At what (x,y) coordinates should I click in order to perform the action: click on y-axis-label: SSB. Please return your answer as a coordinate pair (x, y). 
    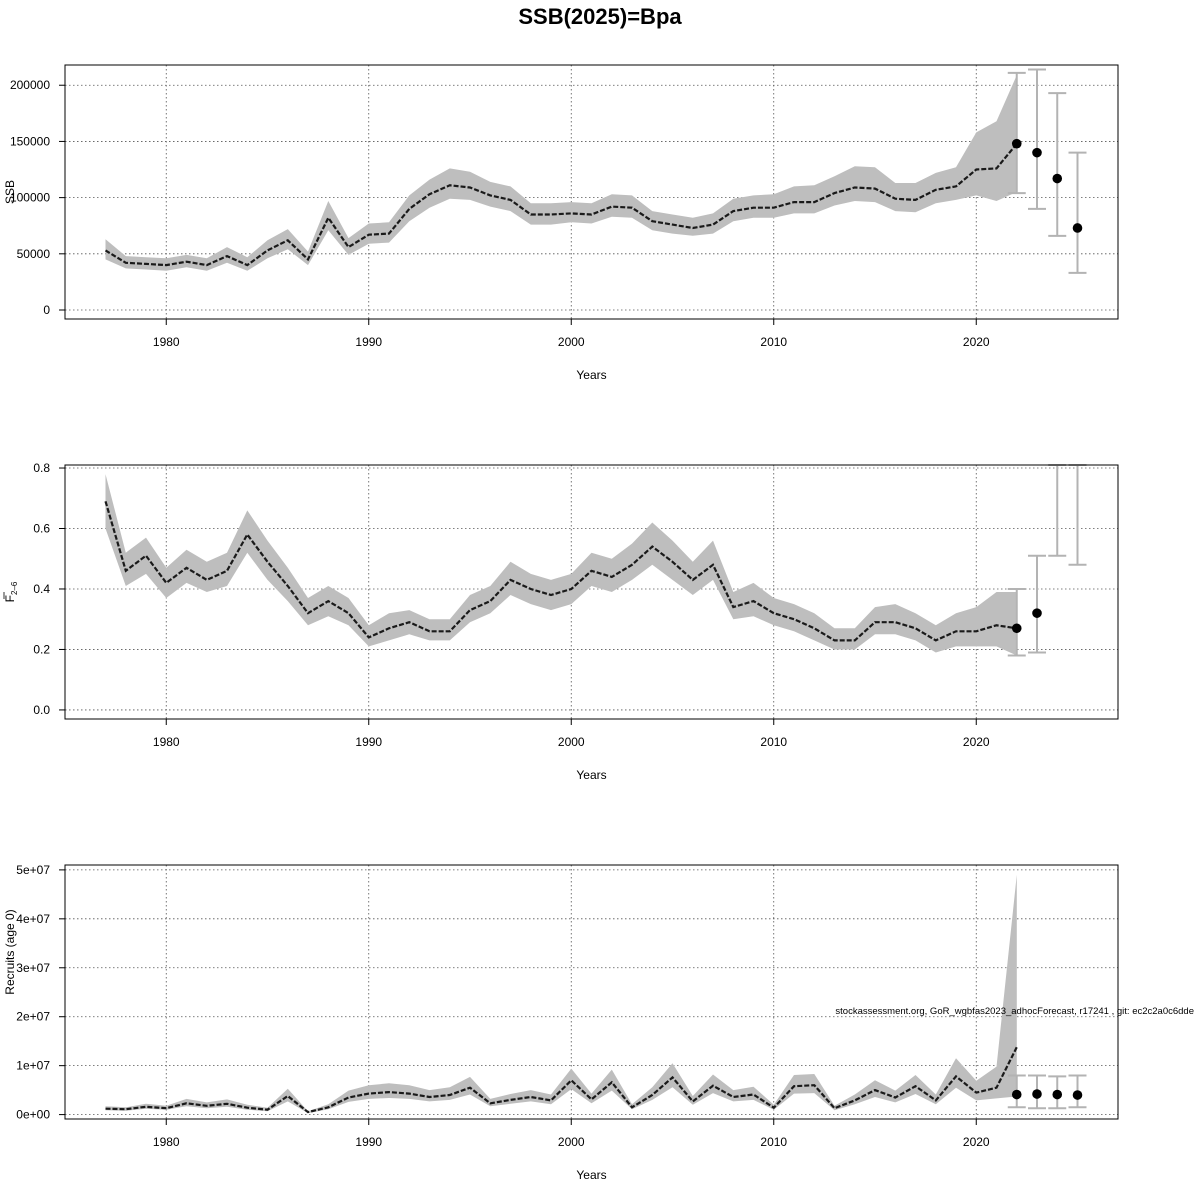
    Looking at the image, I should click on (10, 192).